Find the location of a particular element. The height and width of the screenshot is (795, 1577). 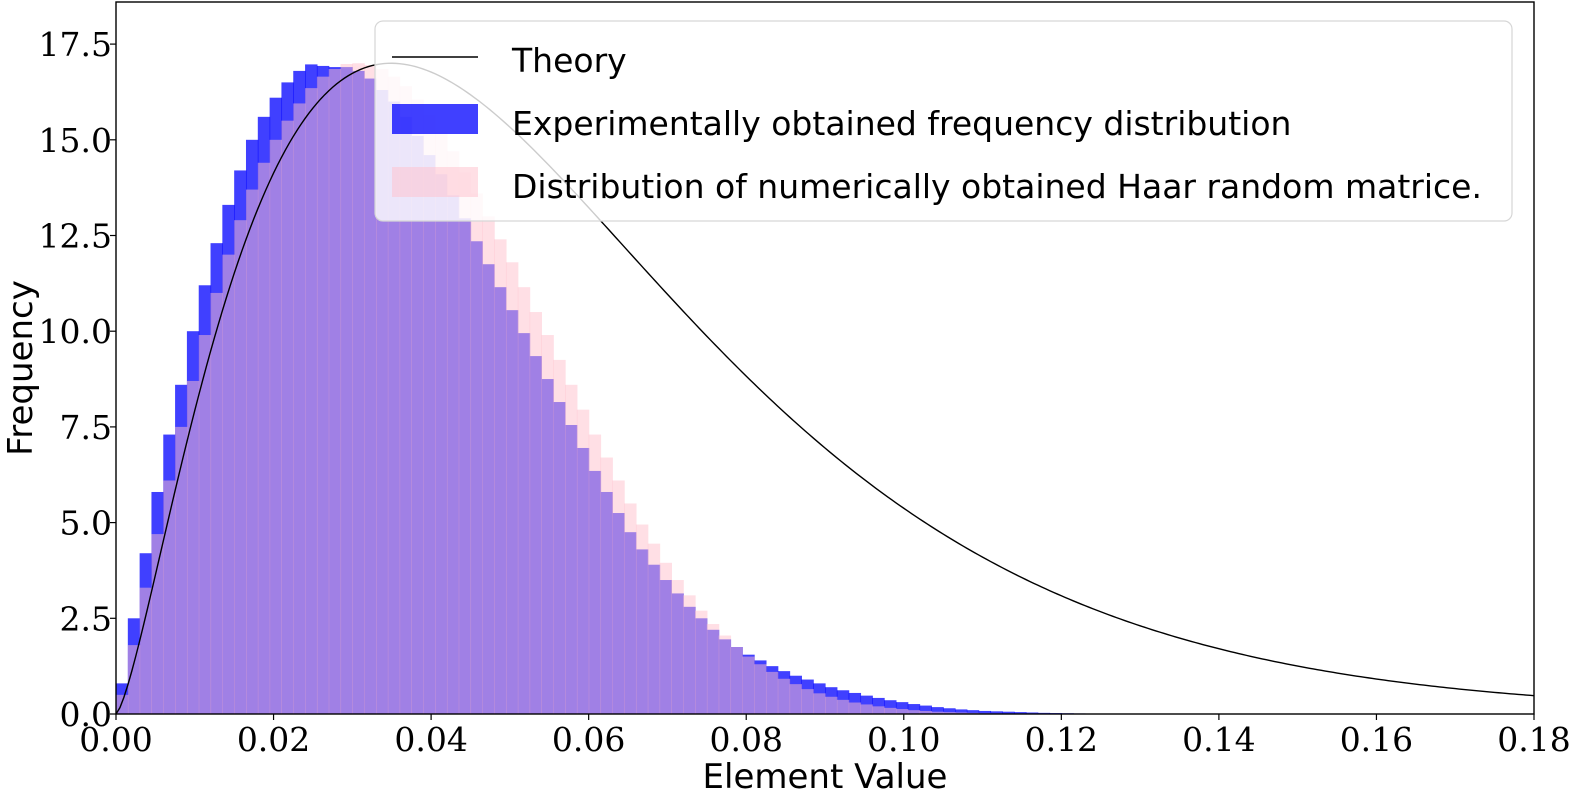

x-tick-label: 0.00 is located at coordinates (115, 739).